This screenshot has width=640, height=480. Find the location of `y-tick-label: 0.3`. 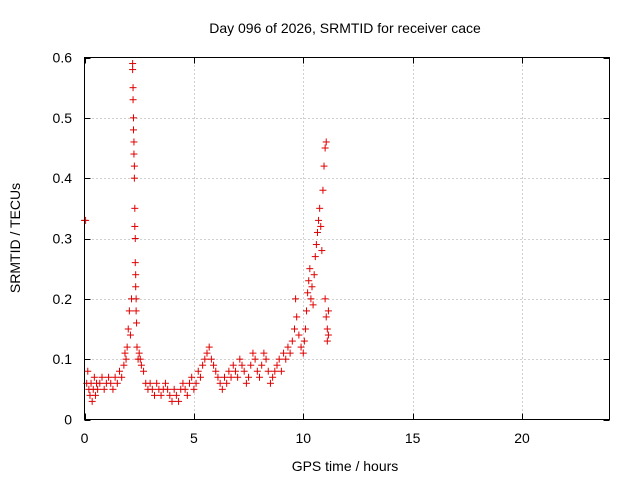

y-tick-label: 0.3 is located at coordinates (63, 239).